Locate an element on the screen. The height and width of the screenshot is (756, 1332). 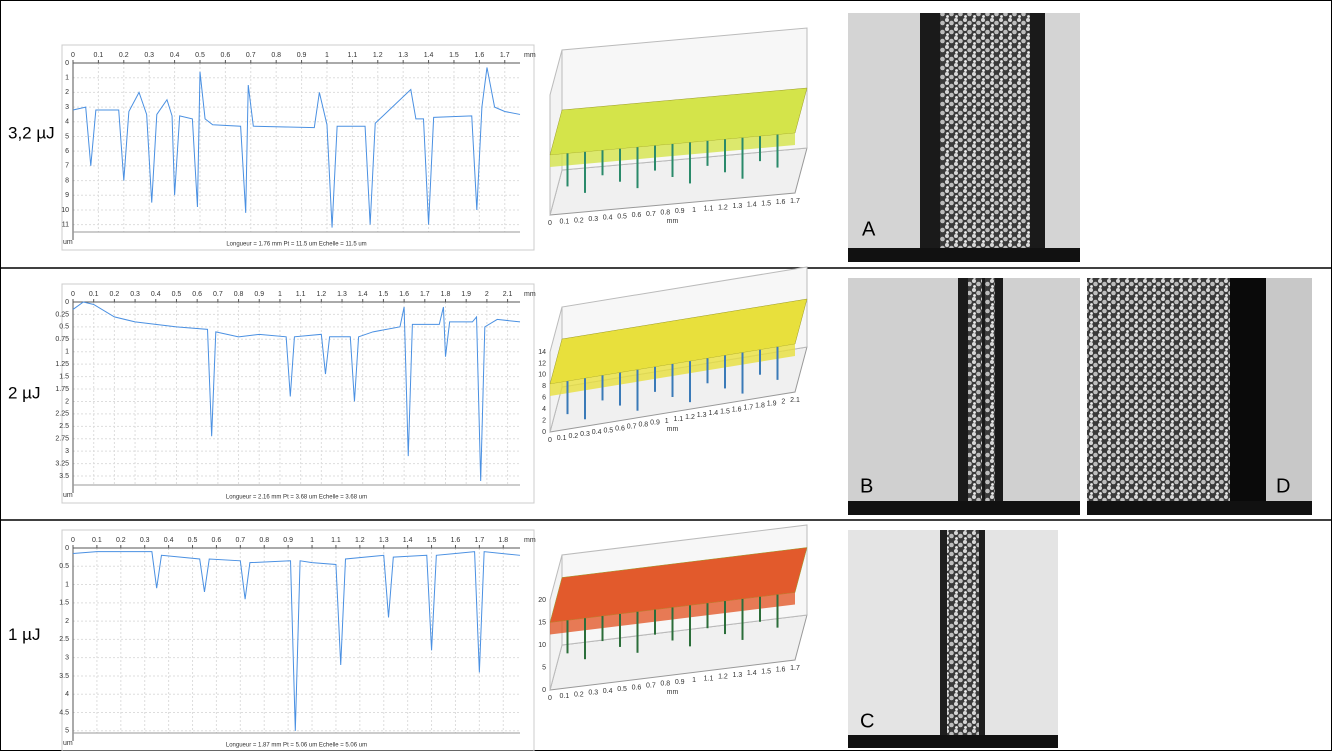
surface-z-label: 8 is located at coordinates (544, 386).